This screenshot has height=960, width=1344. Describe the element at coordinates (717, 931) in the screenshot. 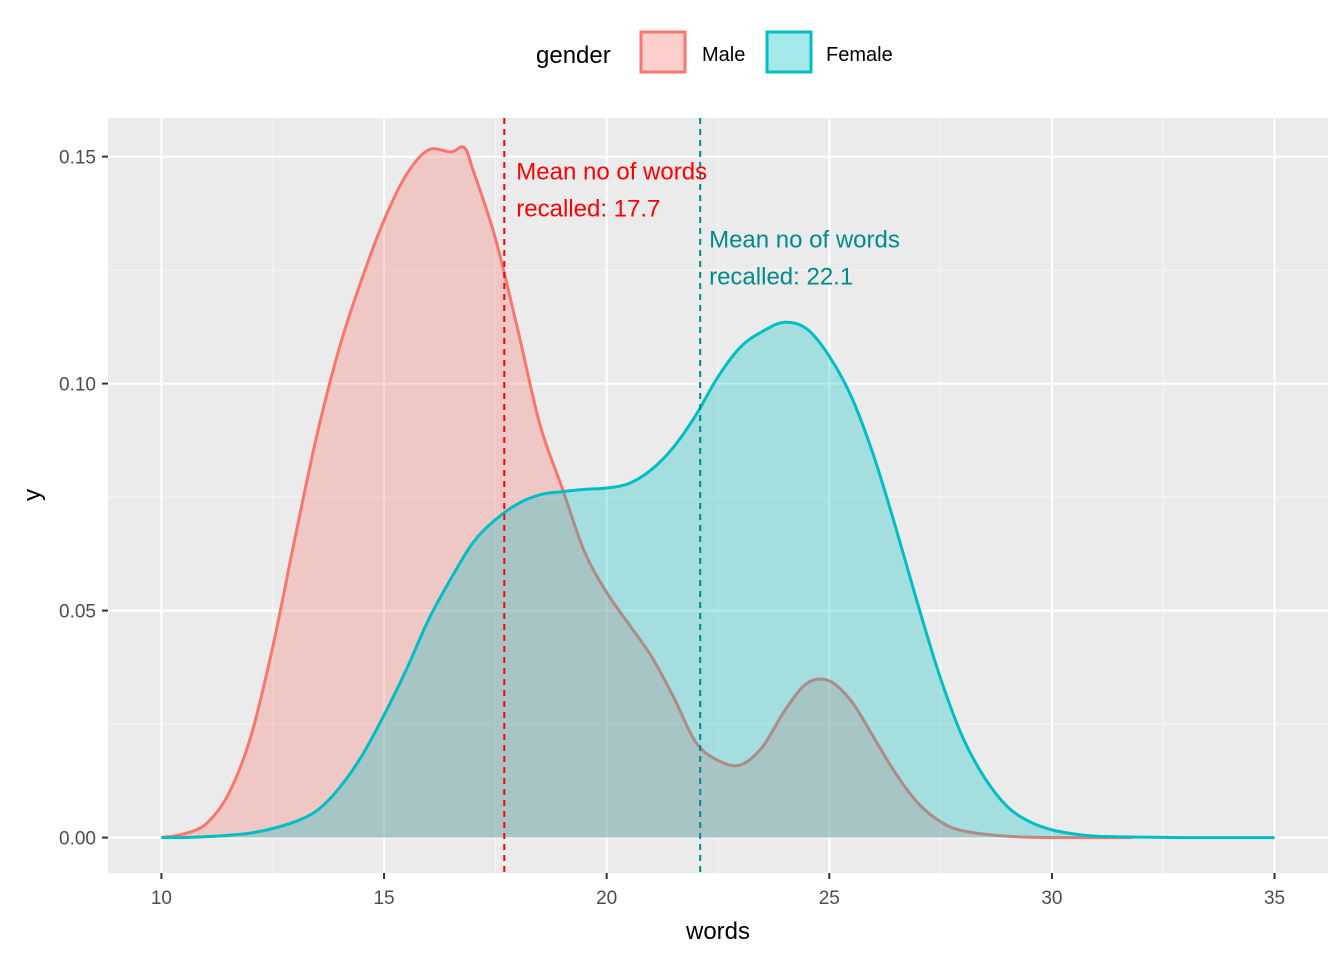

I see `x-axis-title: words` at that location.